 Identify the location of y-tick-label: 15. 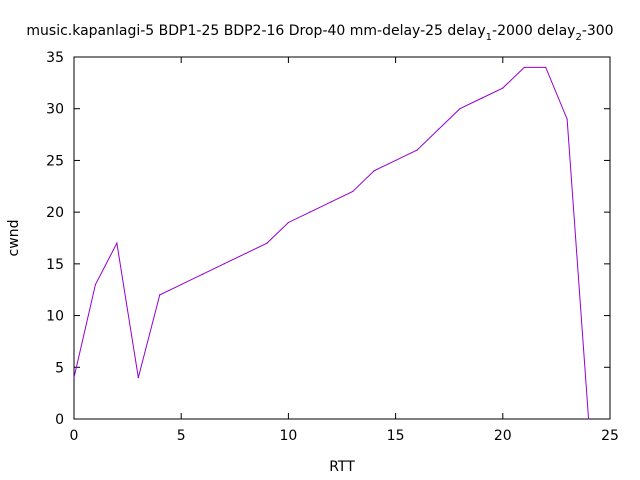
(55, 265).